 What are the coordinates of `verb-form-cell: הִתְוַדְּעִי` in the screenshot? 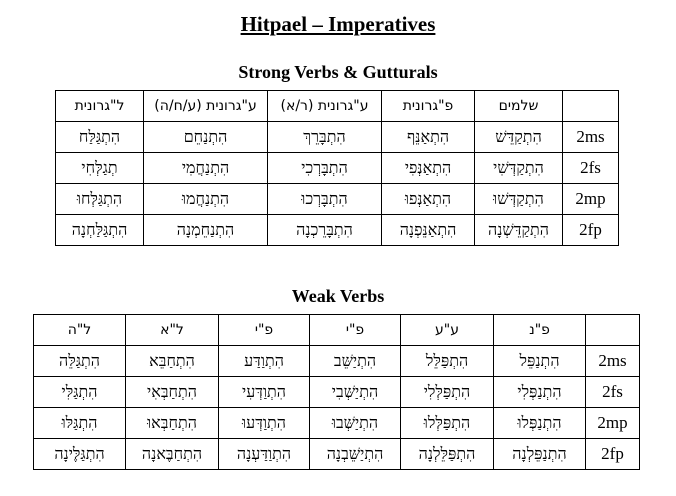 It's located at (264, 392).